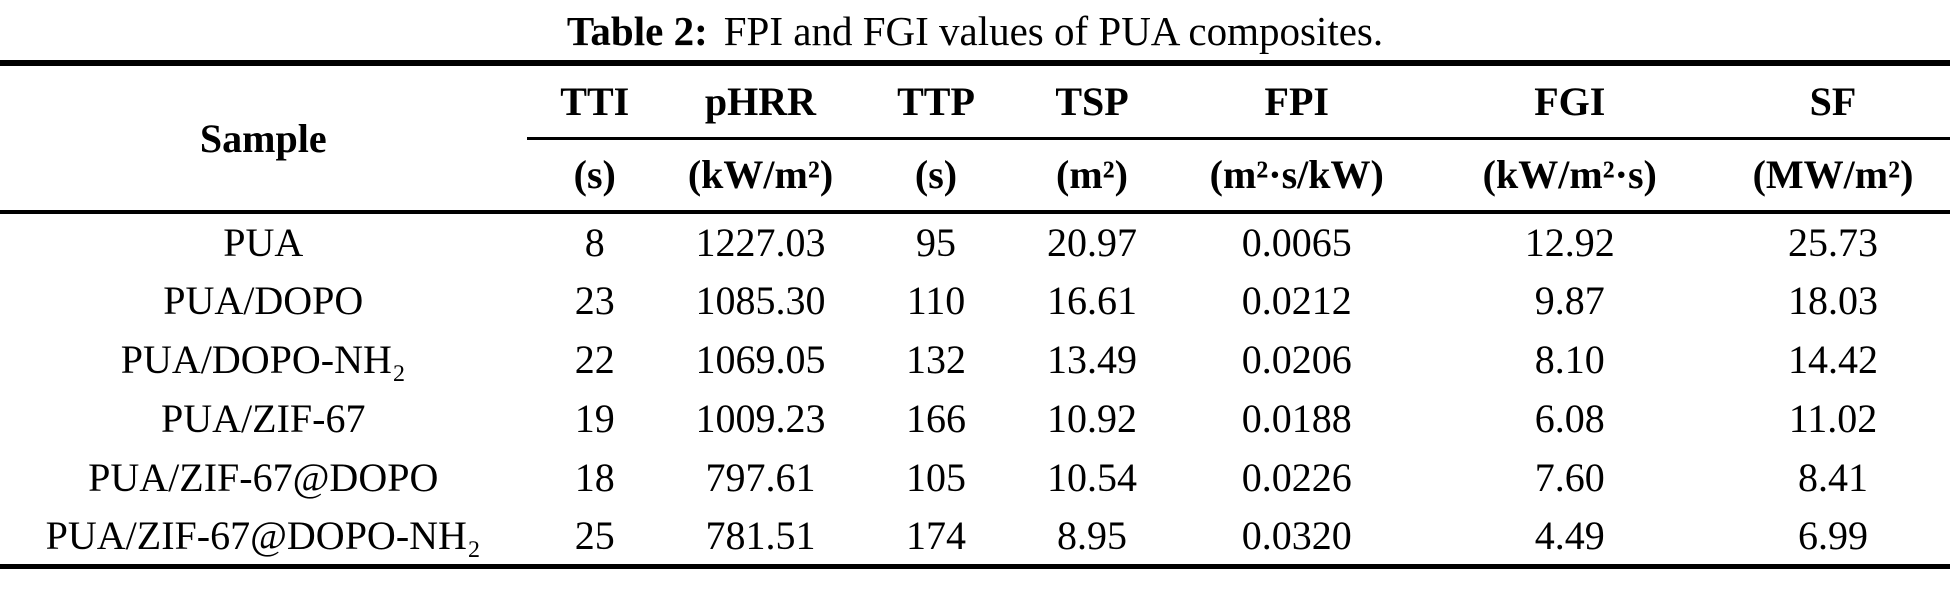 This screenshot has height=591, width=1950. Describe the element at coordinates (1569, 359) in the screenshot. I see `value-cell-fgi: 8.10` at that location.